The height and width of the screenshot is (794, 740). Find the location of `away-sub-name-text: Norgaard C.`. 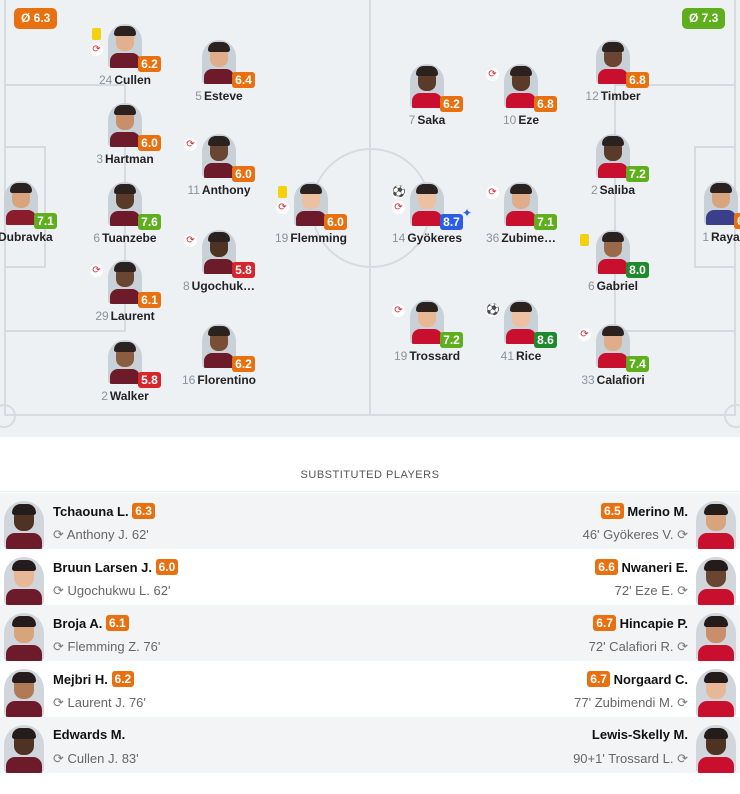

away-sub-name-text: Norgaard C. is located at coordinates (650, 679).